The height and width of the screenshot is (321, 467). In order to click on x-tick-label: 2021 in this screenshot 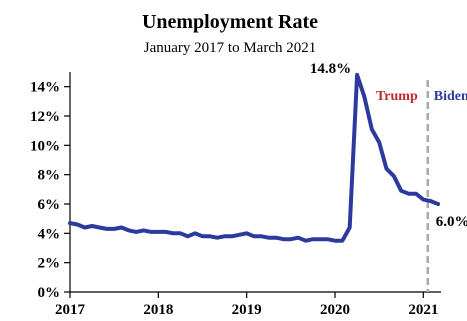, I will do `click(423, 310)`.